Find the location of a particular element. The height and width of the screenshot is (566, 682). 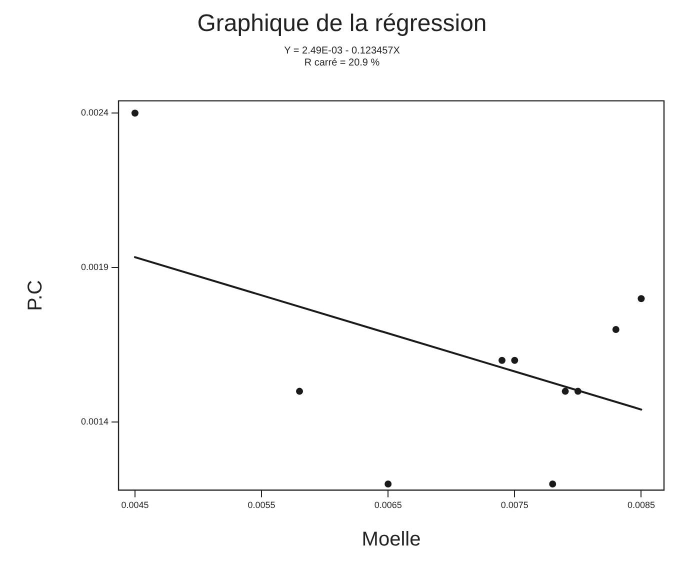

x-tick-label: 0.0075 is located at coordinates (514, 505).